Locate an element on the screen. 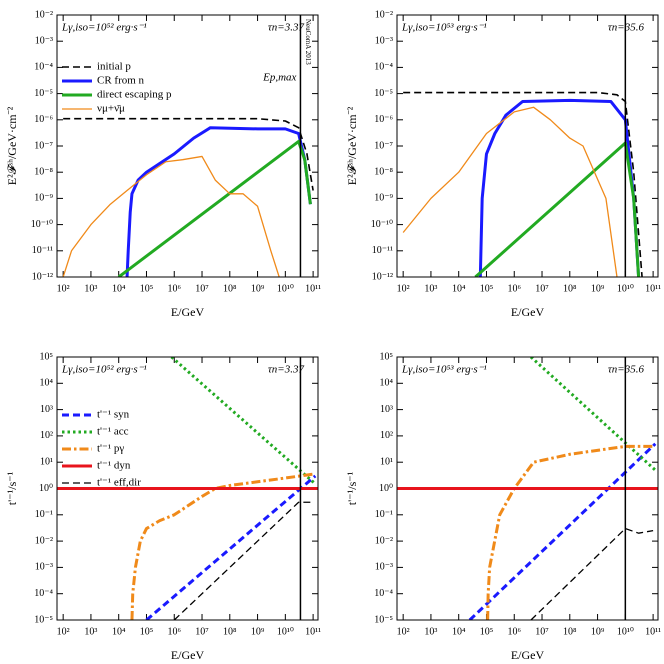 Image resolution: width=664 pixels, height=664 pixels. annotation: Lγ,iso=10⁵² erg·s⁻¹ is located at coordinates (104, 28).